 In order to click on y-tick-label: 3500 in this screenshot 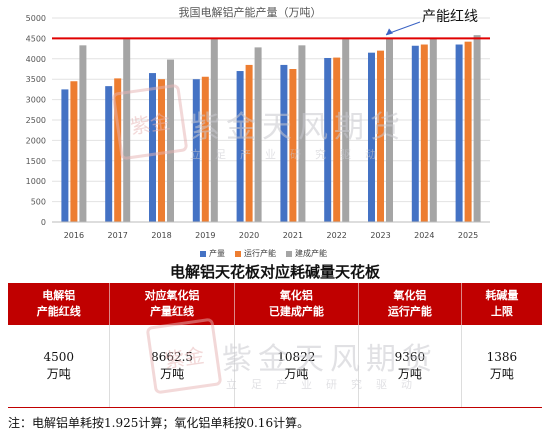, I will do `click(36, 79)`.